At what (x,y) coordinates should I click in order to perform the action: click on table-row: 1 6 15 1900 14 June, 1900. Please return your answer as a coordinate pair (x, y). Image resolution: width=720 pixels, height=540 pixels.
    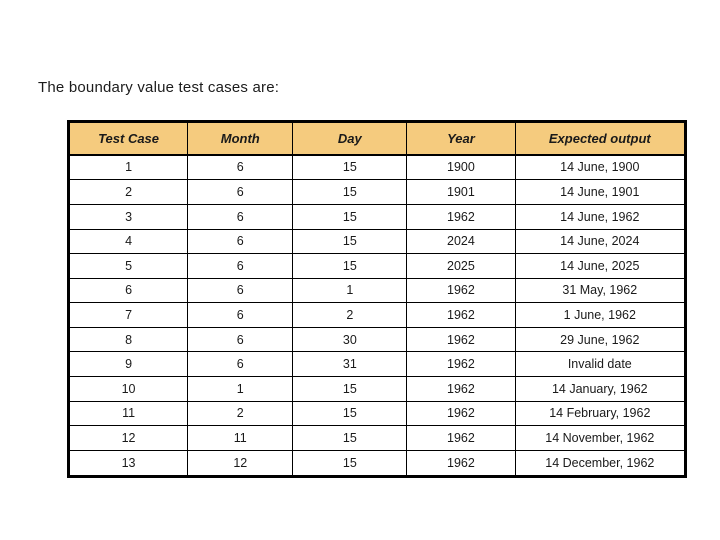
    Looking at the image, I should click on (377, 167).